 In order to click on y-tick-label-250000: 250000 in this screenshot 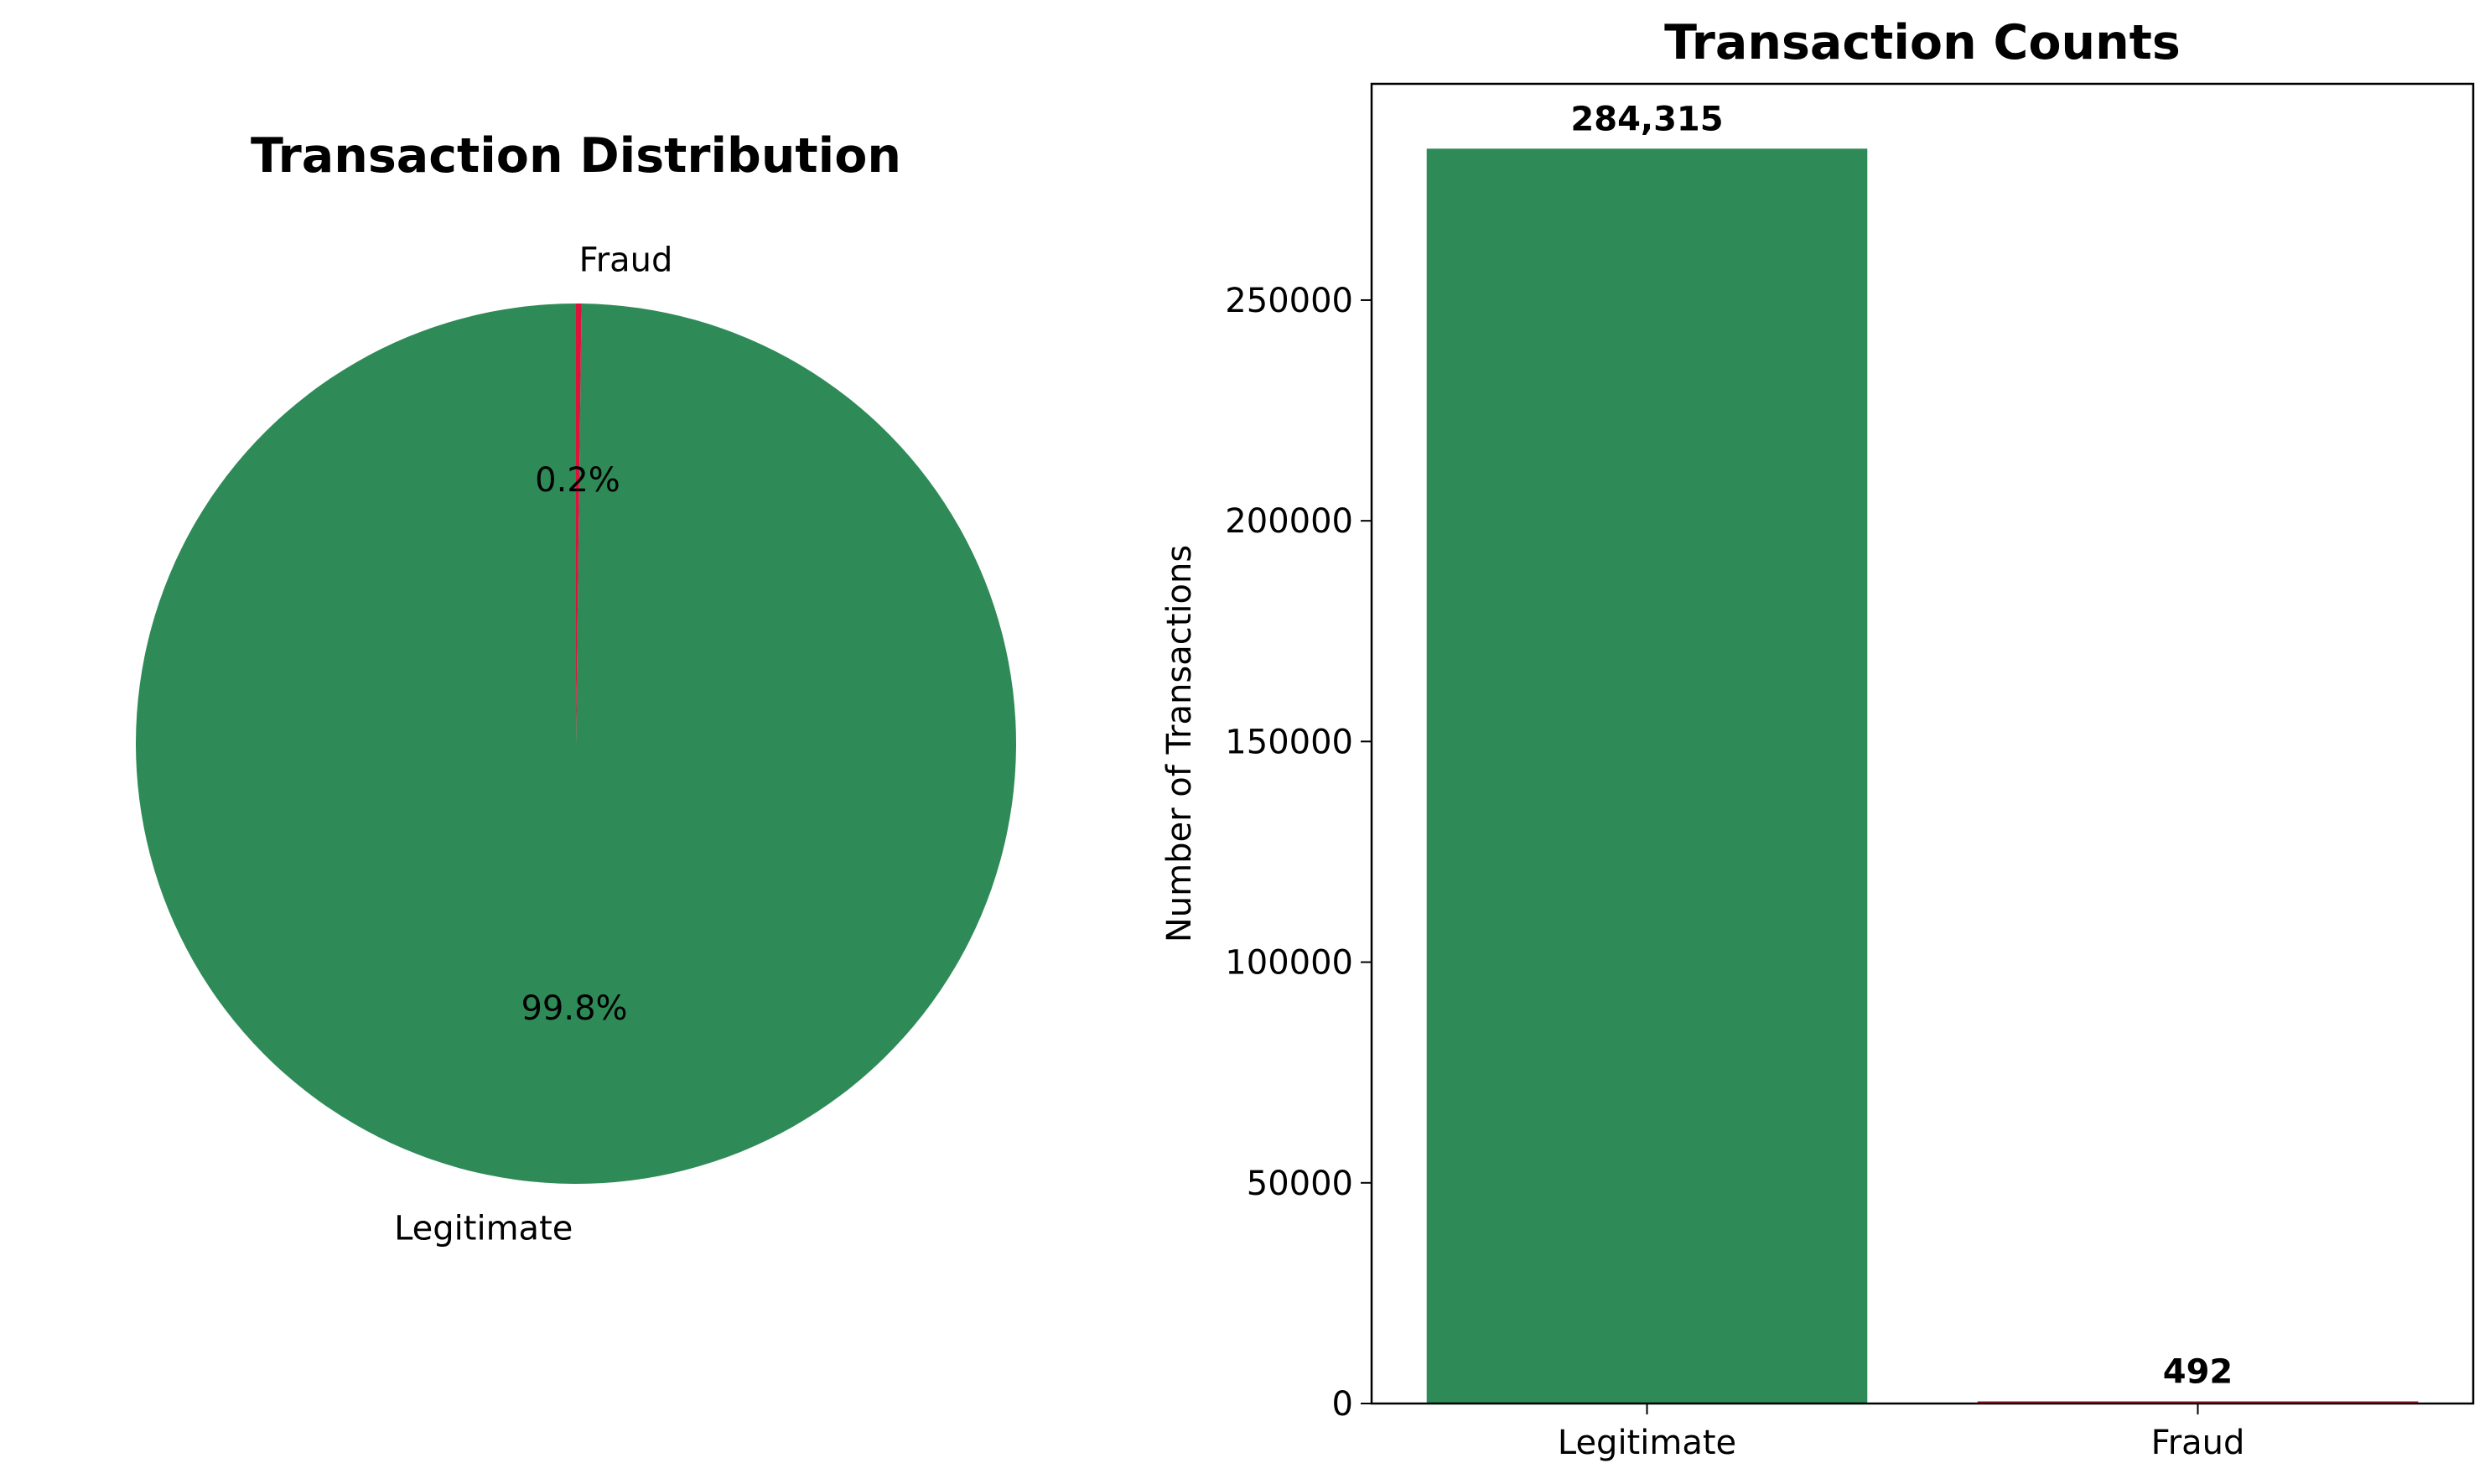, I will do `click(1289, 301)`.